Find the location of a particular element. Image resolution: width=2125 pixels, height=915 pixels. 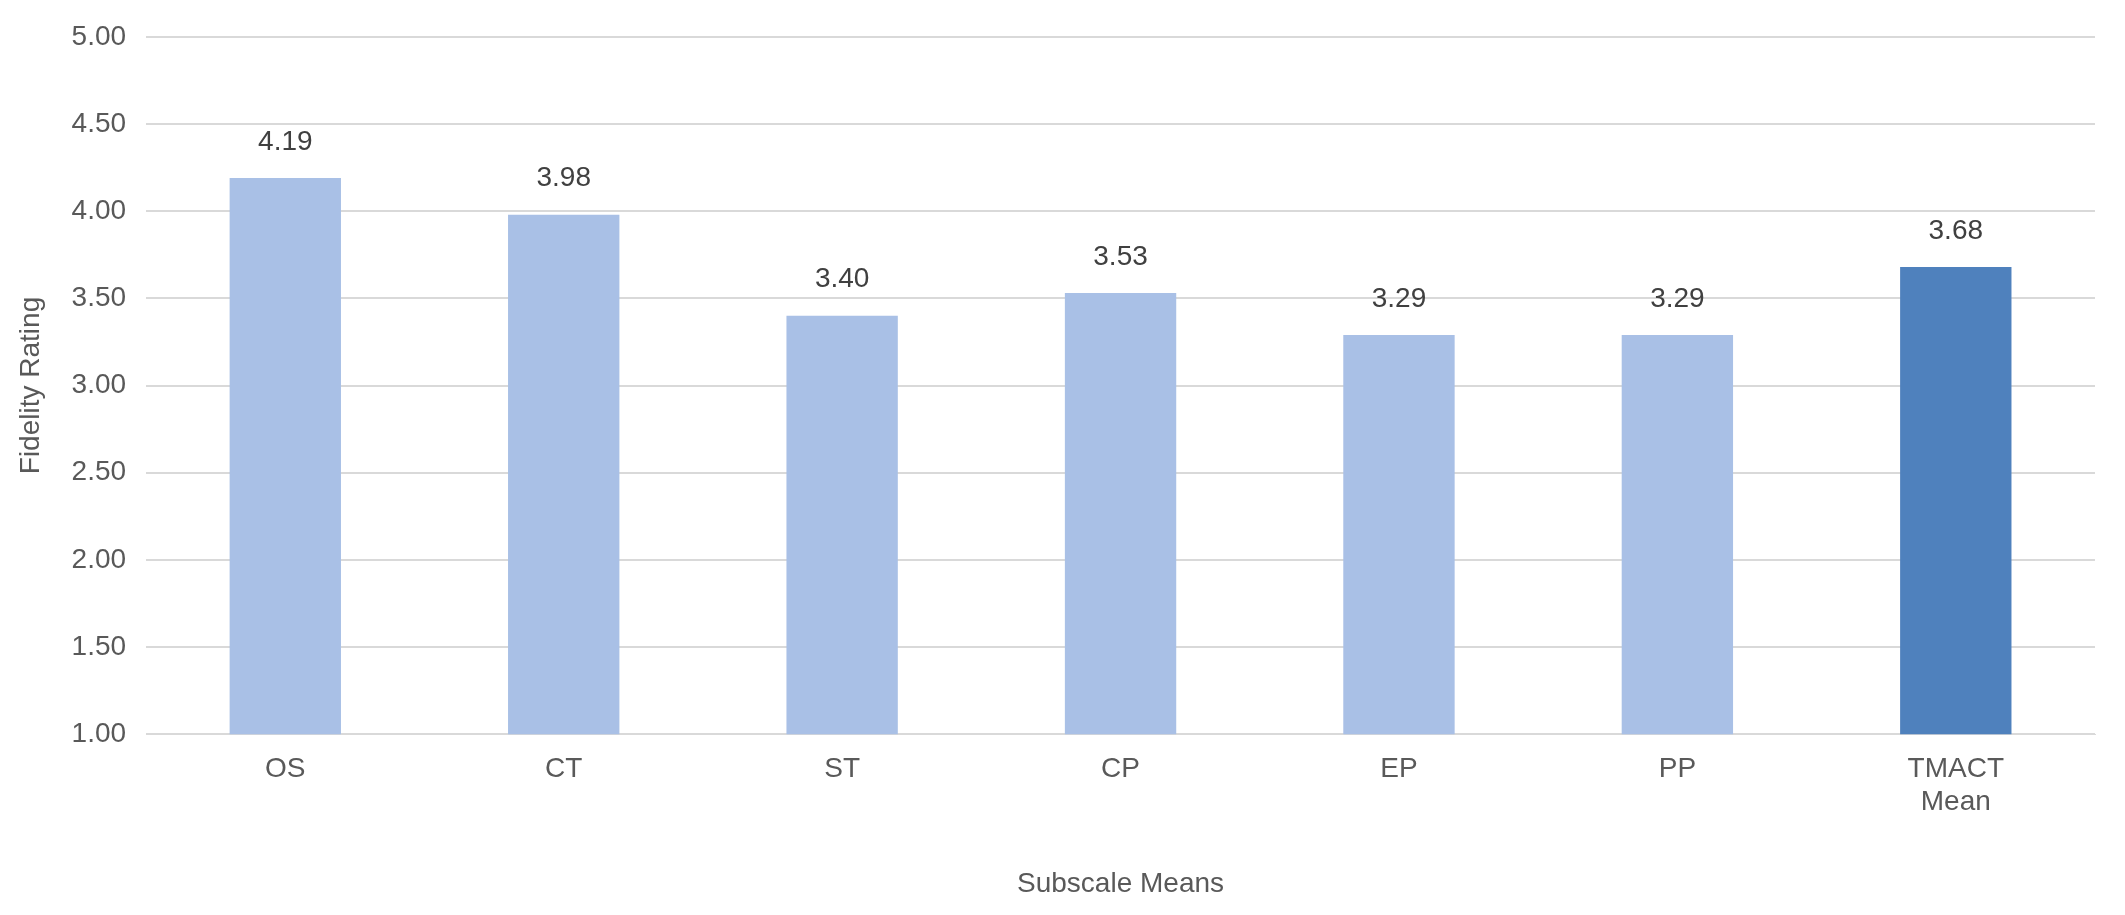

data-label: 3.68 is located at coordinates (1956, 229).